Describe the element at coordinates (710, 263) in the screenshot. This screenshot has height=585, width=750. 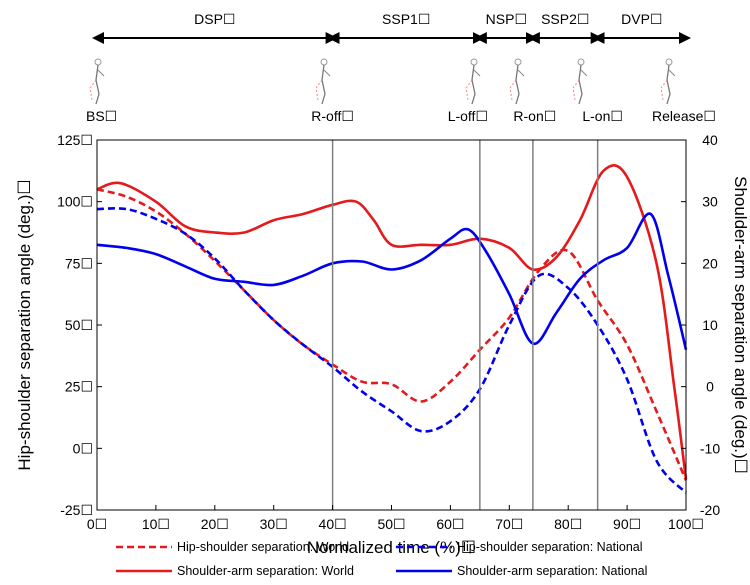
I see `right-y-tick-label: 20` at that location.